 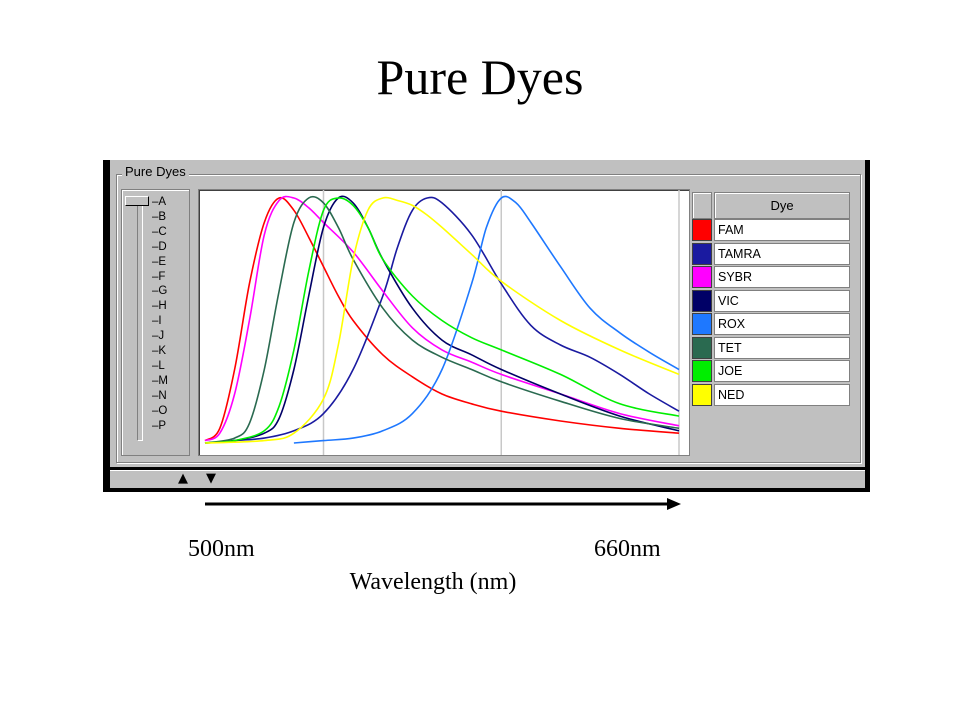 I want to click on legend-label: NED, so click(x=782, y=394).